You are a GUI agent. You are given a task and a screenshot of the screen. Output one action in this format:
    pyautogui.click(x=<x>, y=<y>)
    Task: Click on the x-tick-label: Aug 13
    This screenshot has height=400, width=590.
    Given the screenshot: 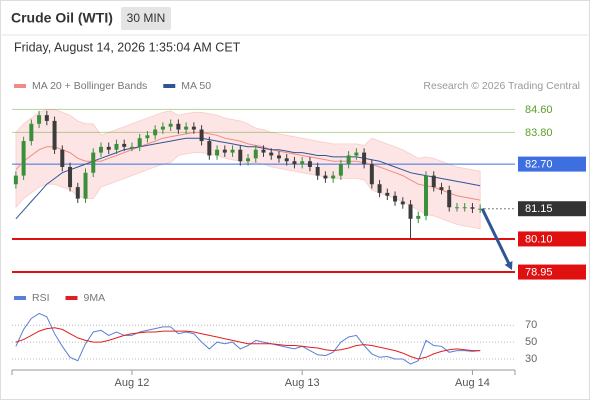 What is the action you would take?
    pyautogui.click(x=302, y=383)
    